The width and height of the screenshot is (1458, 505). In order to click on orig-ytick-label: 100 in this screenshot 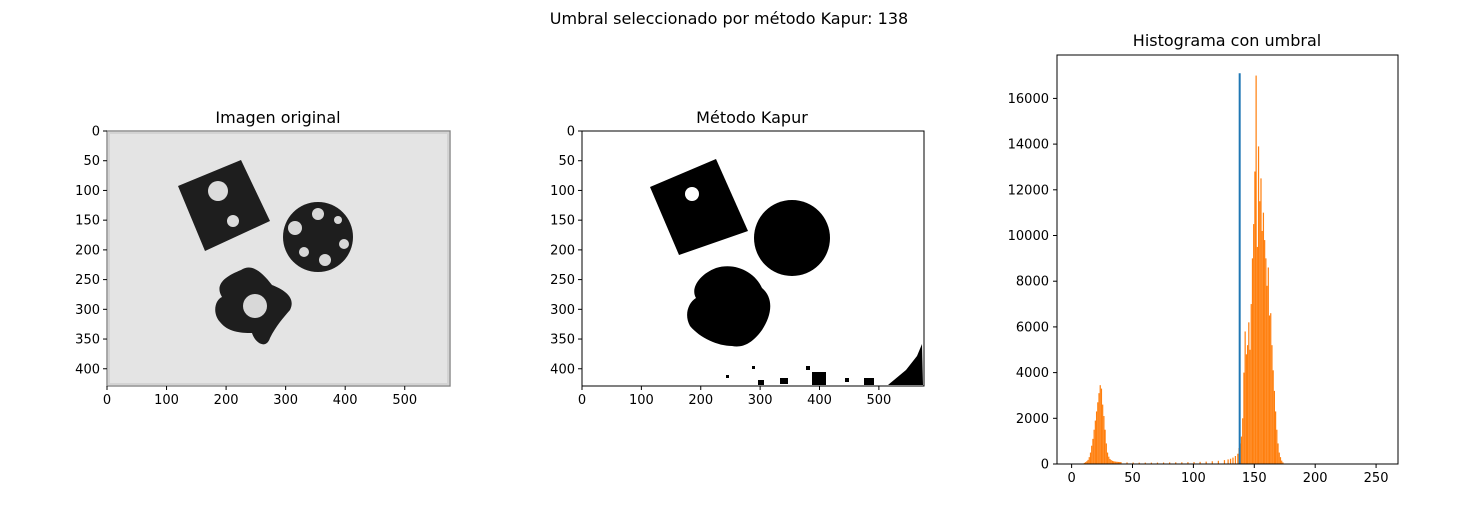, I will do `click(87, 191)`.